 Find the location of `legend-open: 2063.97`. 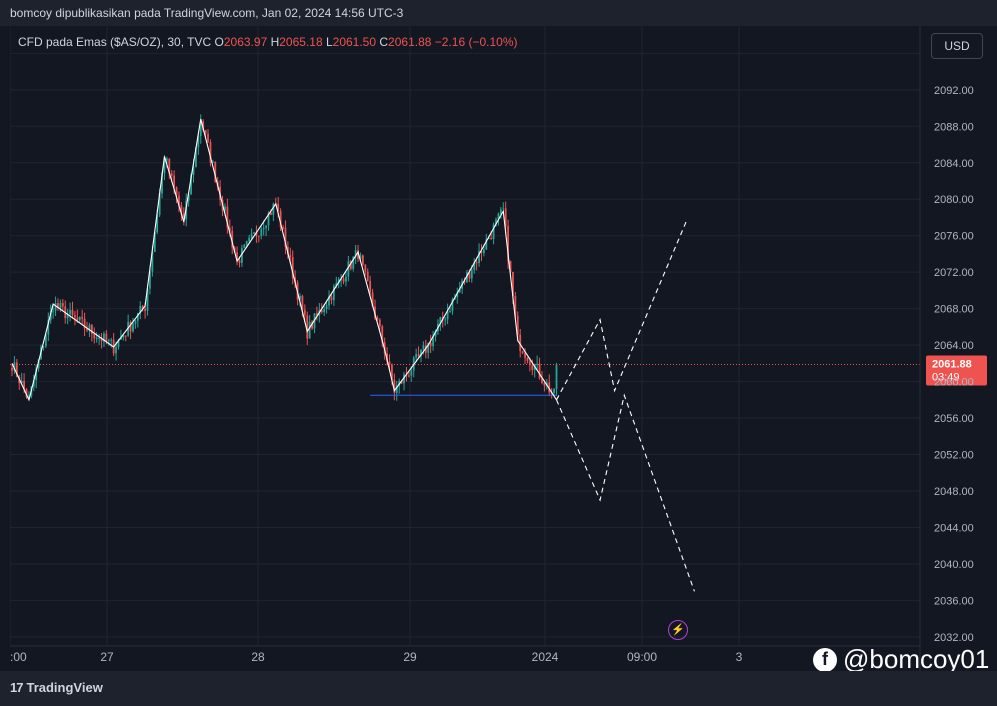

legend-open: 2063.97 is located at coordinates (247, 42).